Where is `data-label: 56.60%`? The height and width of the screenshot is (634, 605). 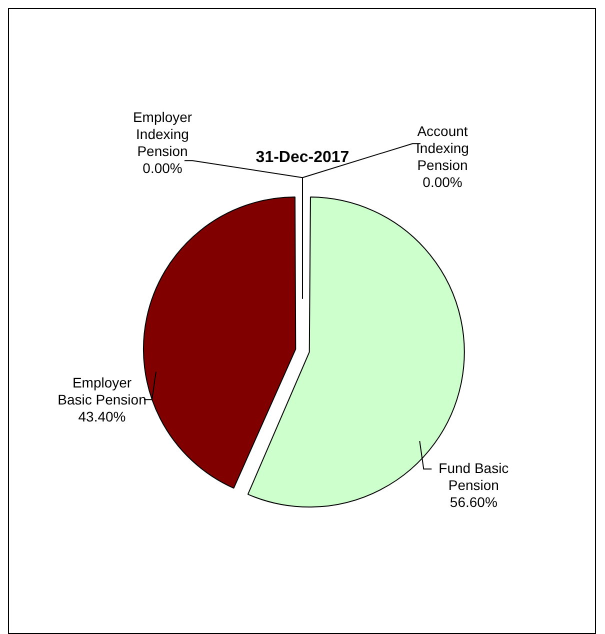
data-label: 56.60% is located at coordinates (474, 502).